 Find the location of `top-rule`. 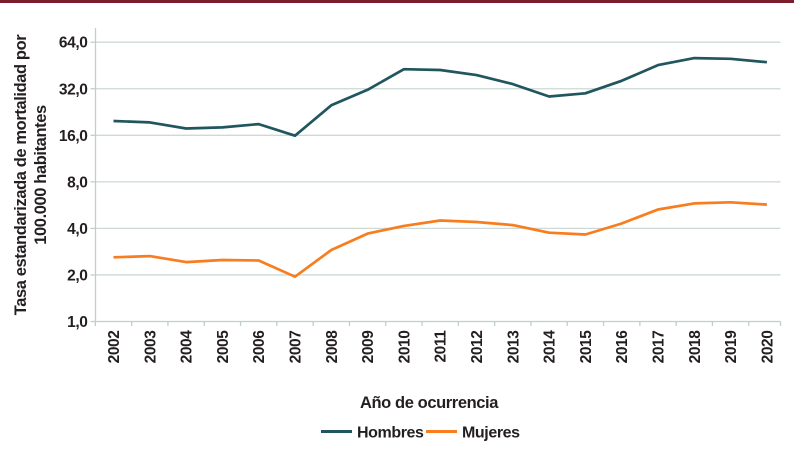

top-rule is located at coordinates (397, 1).